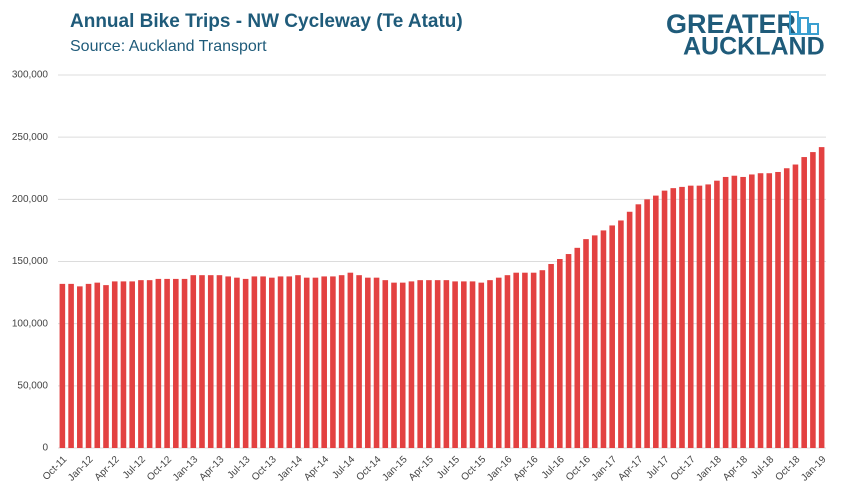 Image resolution: width=844 pixels, height=499 pixels. I want to click on x-tick-label: Jan-17, so click(605, 469).